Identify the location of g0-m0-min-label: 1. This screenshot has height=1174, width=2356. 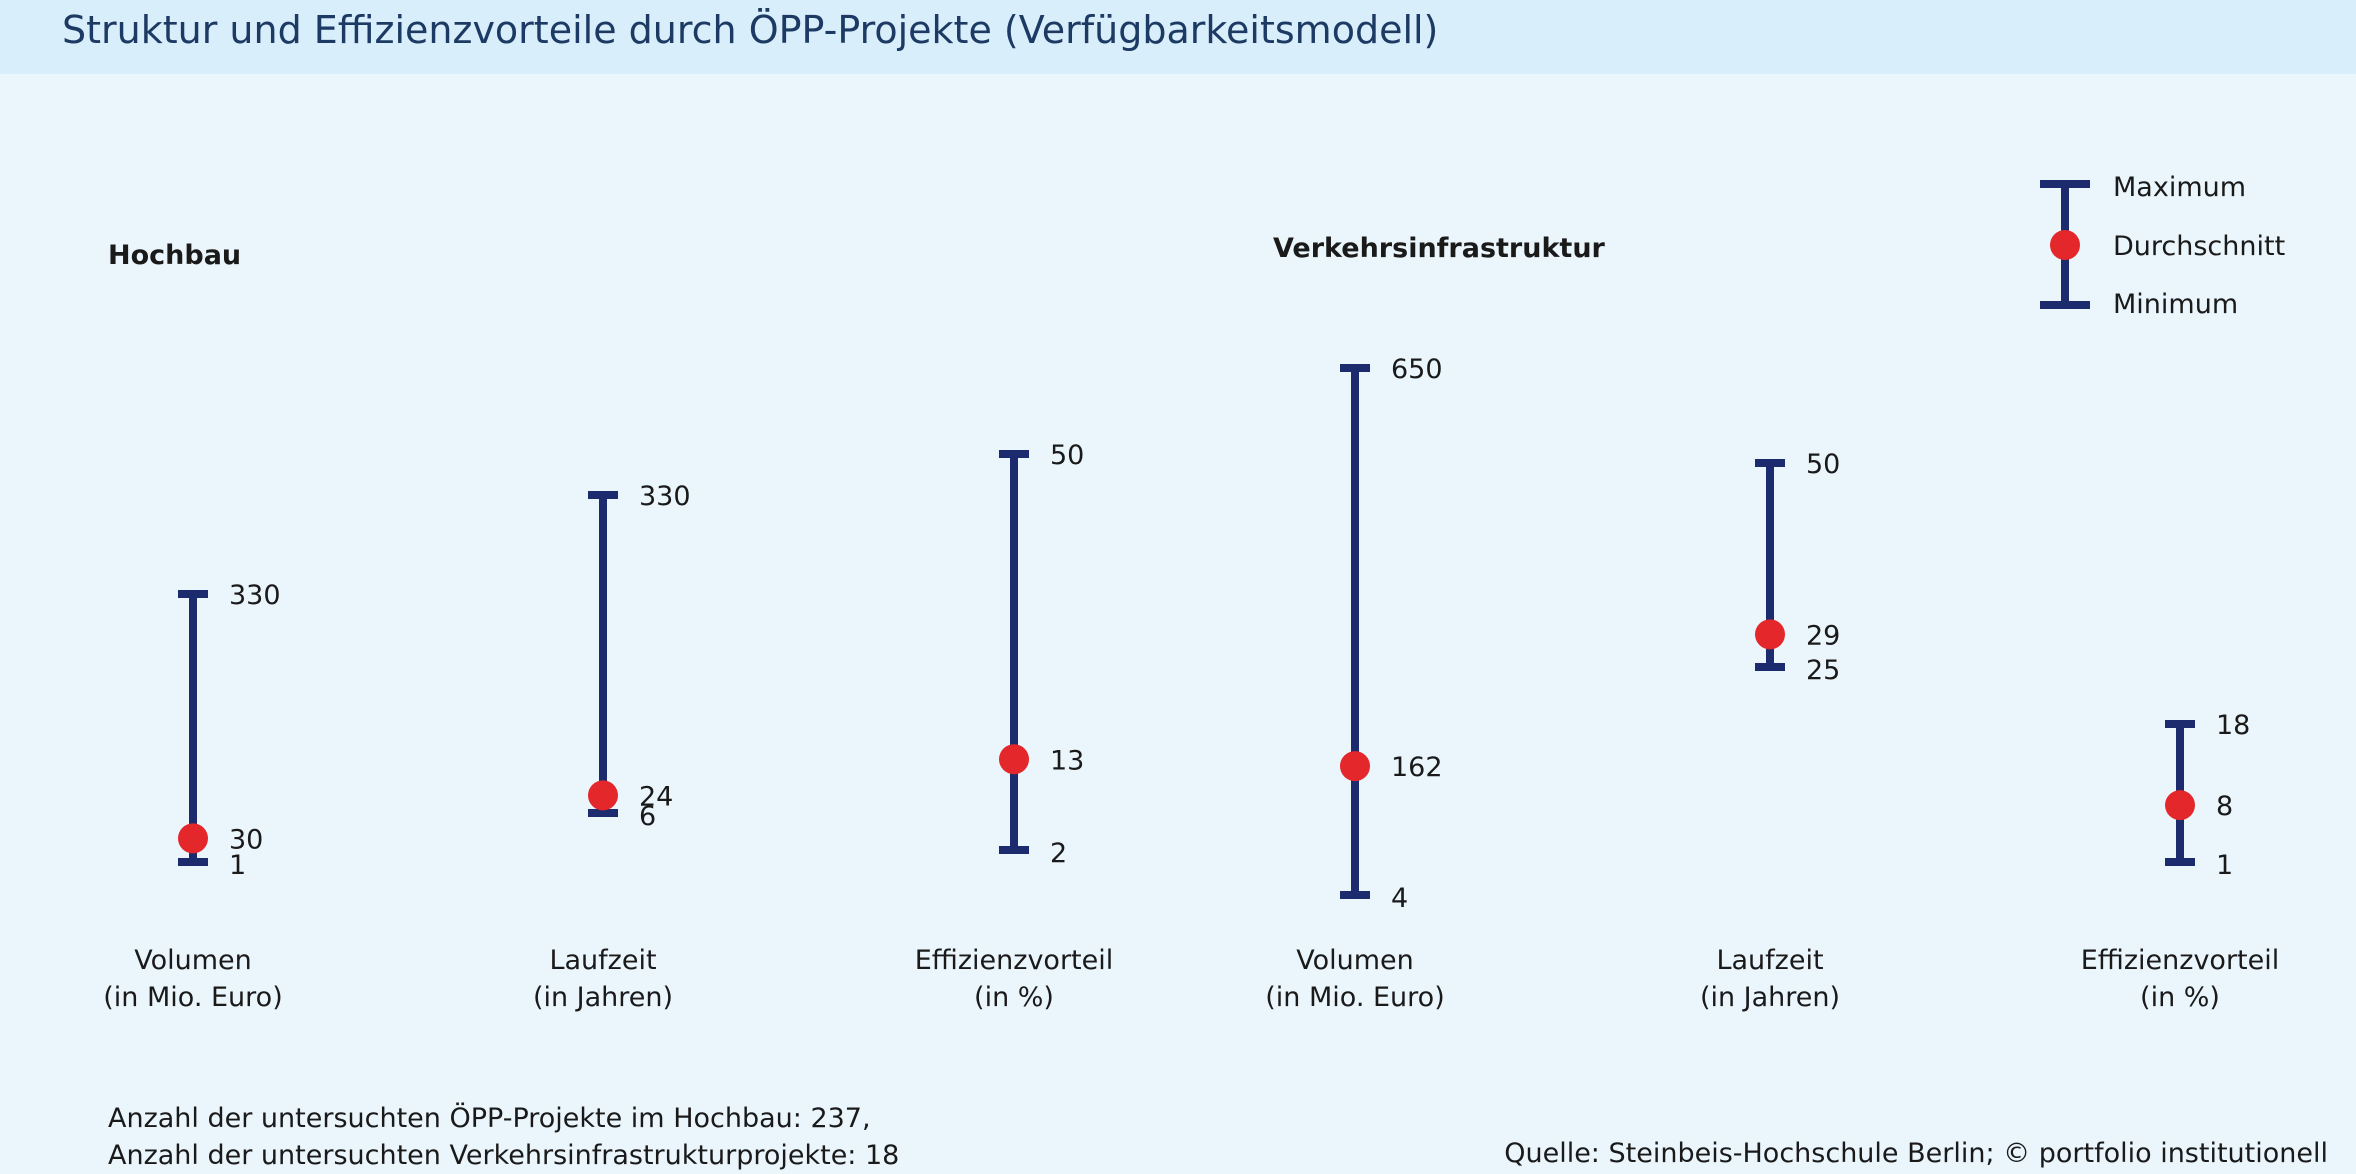
(237, 865).